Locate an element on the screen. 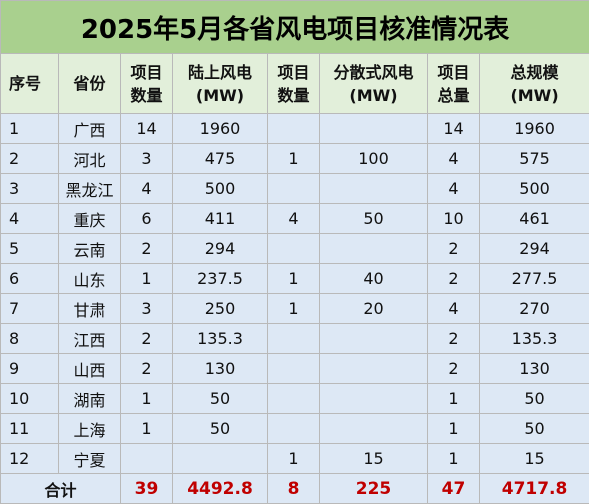 The width and height of the screenshot is (589, 504). total-distributed-count: 8 is located at coordinates (294, 489).